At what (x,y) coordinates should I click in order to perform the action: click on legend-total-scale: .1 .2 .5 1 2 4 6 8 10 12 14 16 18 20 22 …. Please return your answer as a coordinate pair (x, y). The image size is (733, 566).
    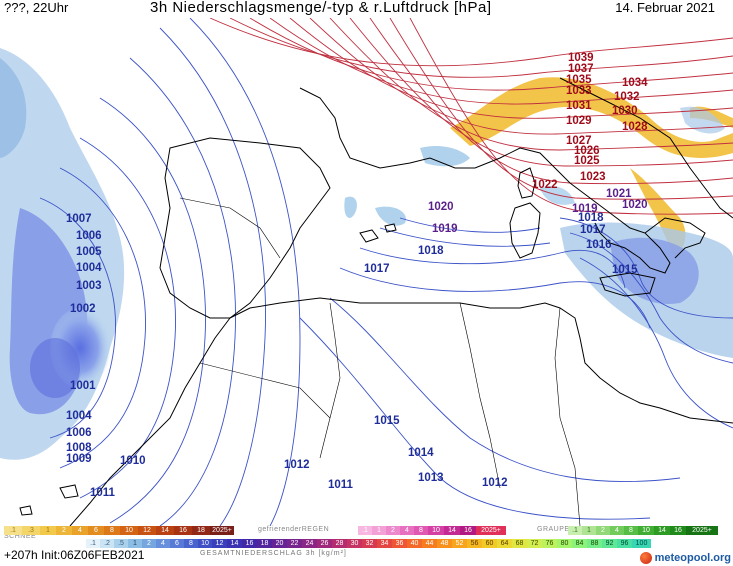
    Looking at the image, I should click on (372, 543).